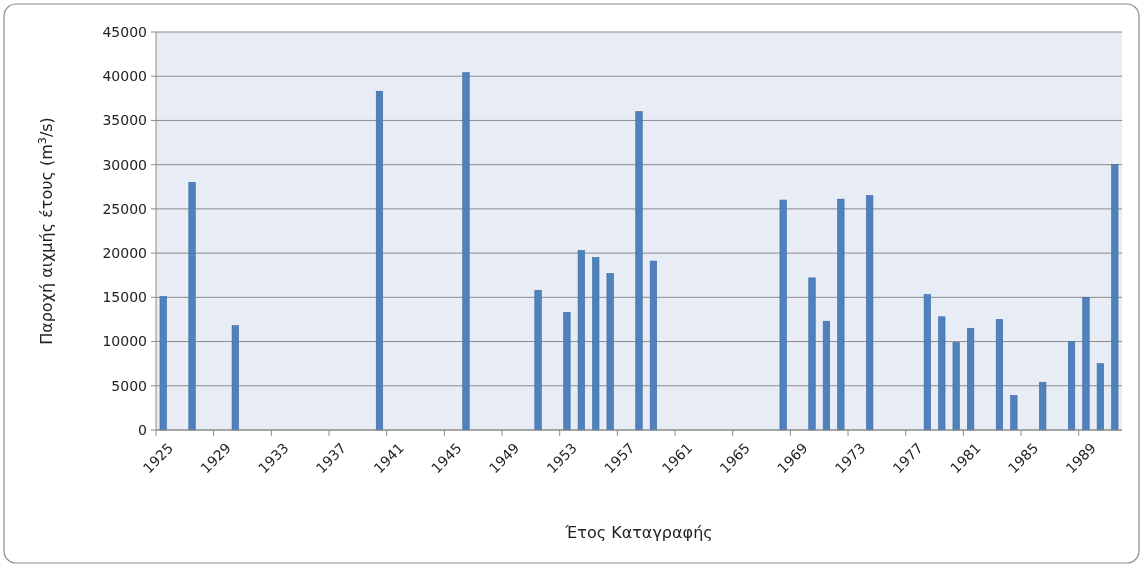 Image resolution: width=1145 pixels, height=569 pixels. What do you see at coordinates (124, 208) in the screenshot?
I see `y-tick-label: 25000` at bounding box center [124, 208].